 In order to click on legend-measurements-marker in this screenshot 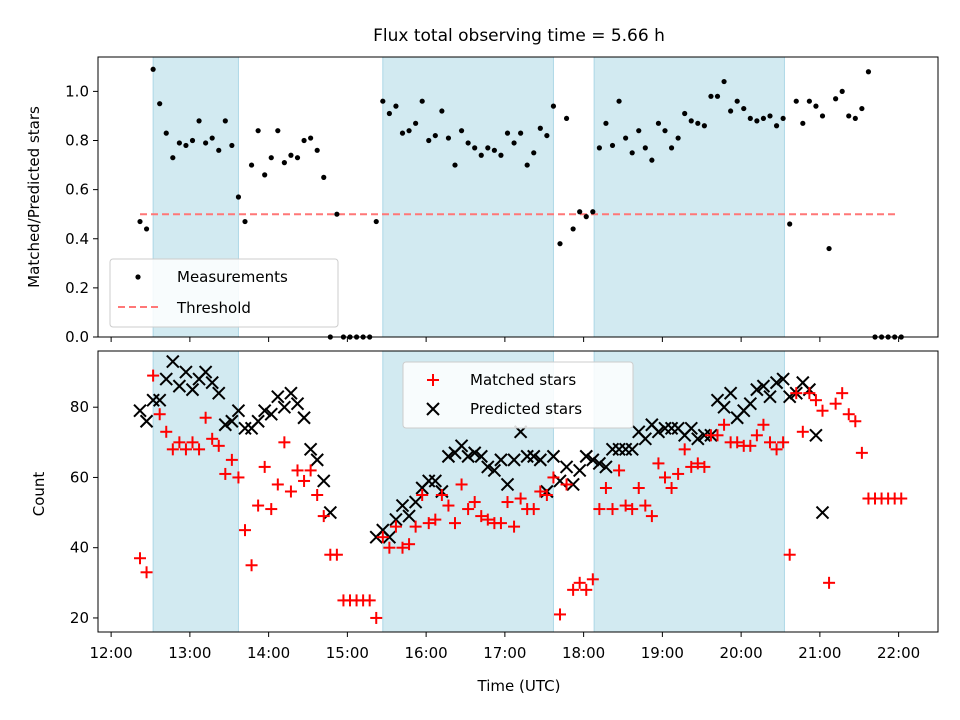, I will do `click(138, 277)`.